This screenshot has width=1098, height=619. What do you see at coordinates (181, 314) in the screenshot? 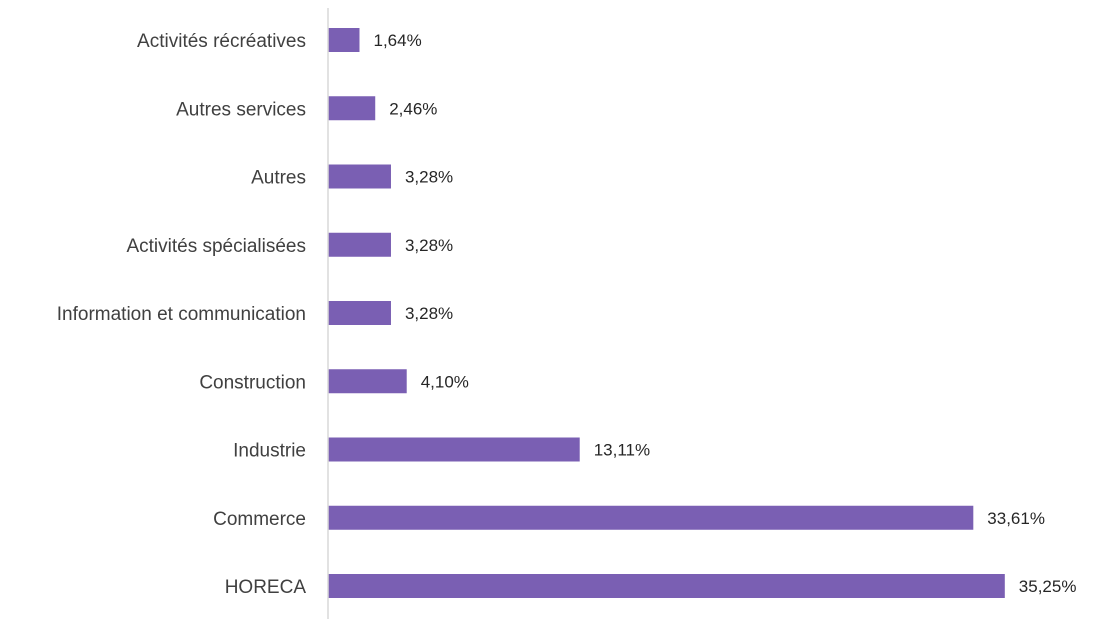
I see `category-label: Information et communication` at bounding box center [181, 314].